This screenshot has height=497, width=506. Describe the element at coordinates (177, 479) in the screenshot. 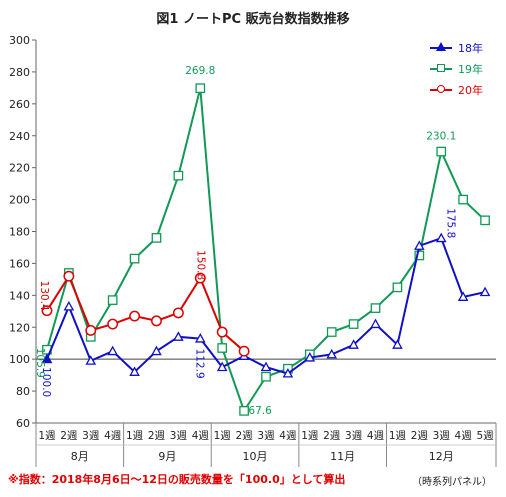

I see `index-note: ※指数：2018年8月6日～12日の販売数量を「100.0」として算出` at that location.